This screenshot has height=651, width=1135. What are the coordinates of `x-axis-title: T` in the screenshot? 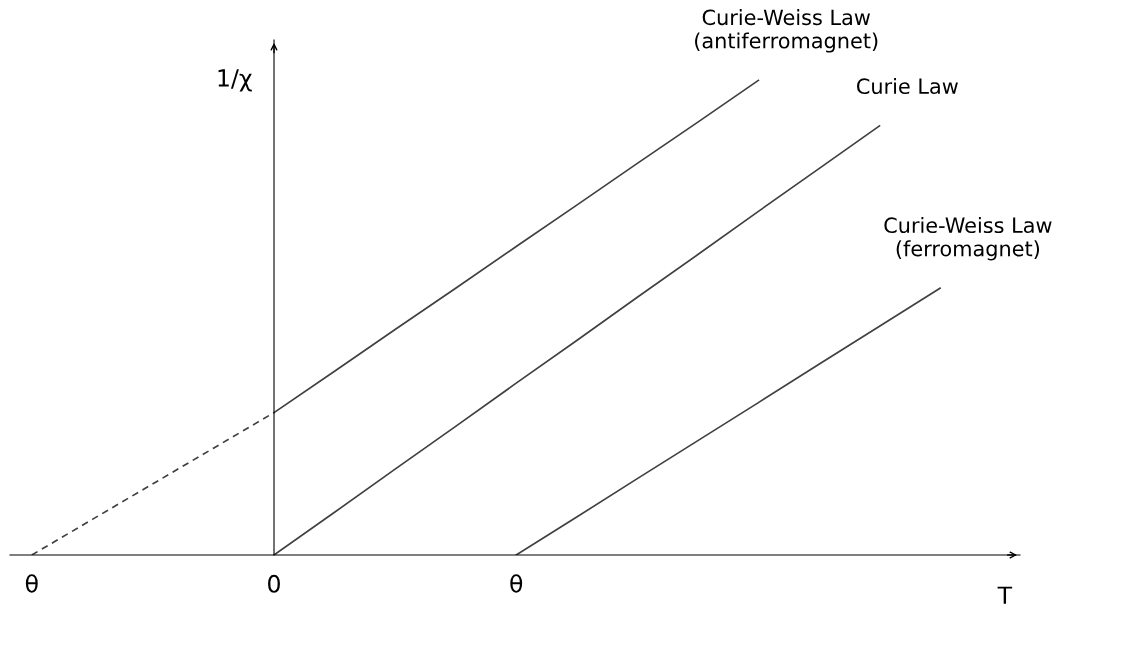 It's located at (1005, 595).